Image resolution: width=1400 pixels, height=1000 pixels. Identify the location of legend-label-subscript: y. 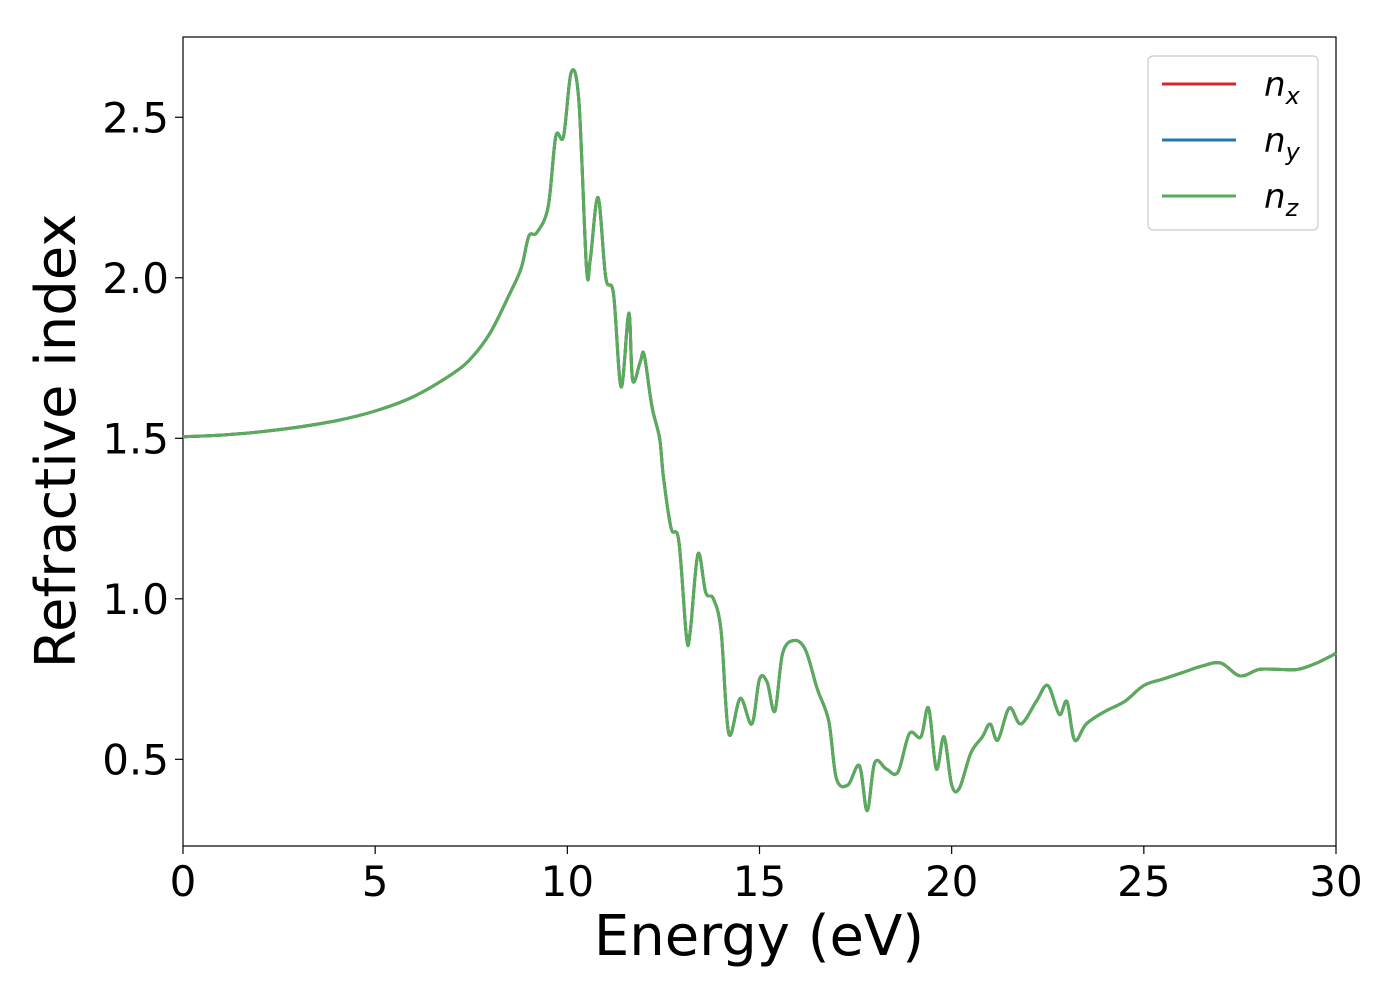
(1293, 152).